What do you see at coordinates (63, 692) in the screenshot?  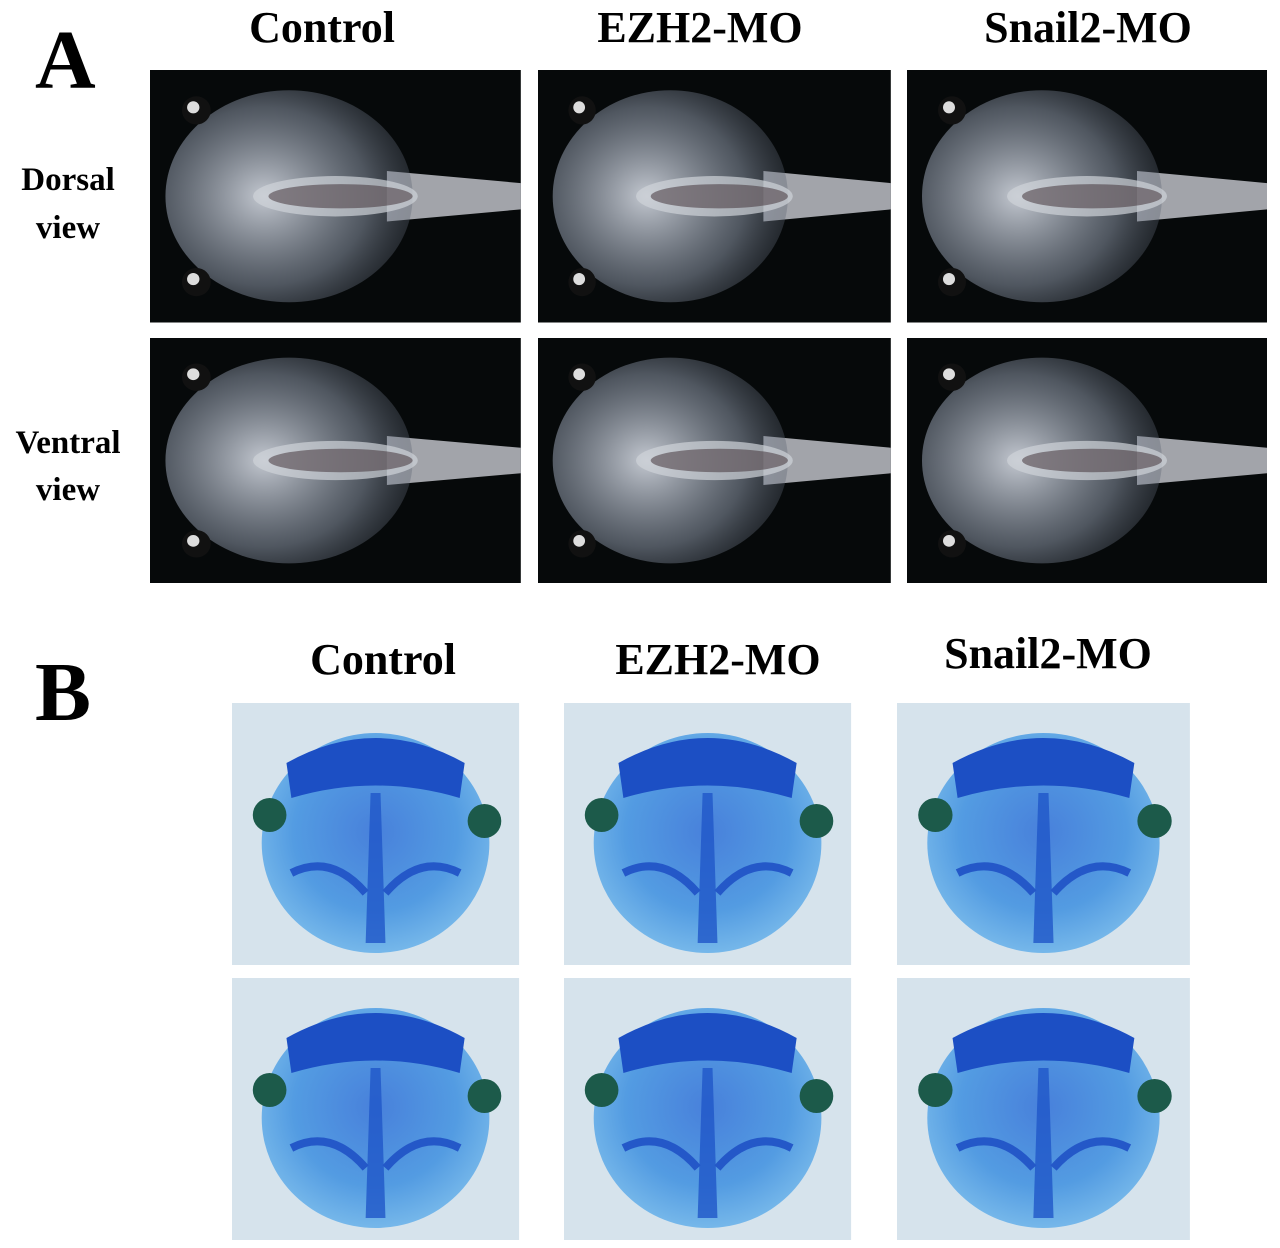 I see `panel-label: B` at bounding box center [63, 692].